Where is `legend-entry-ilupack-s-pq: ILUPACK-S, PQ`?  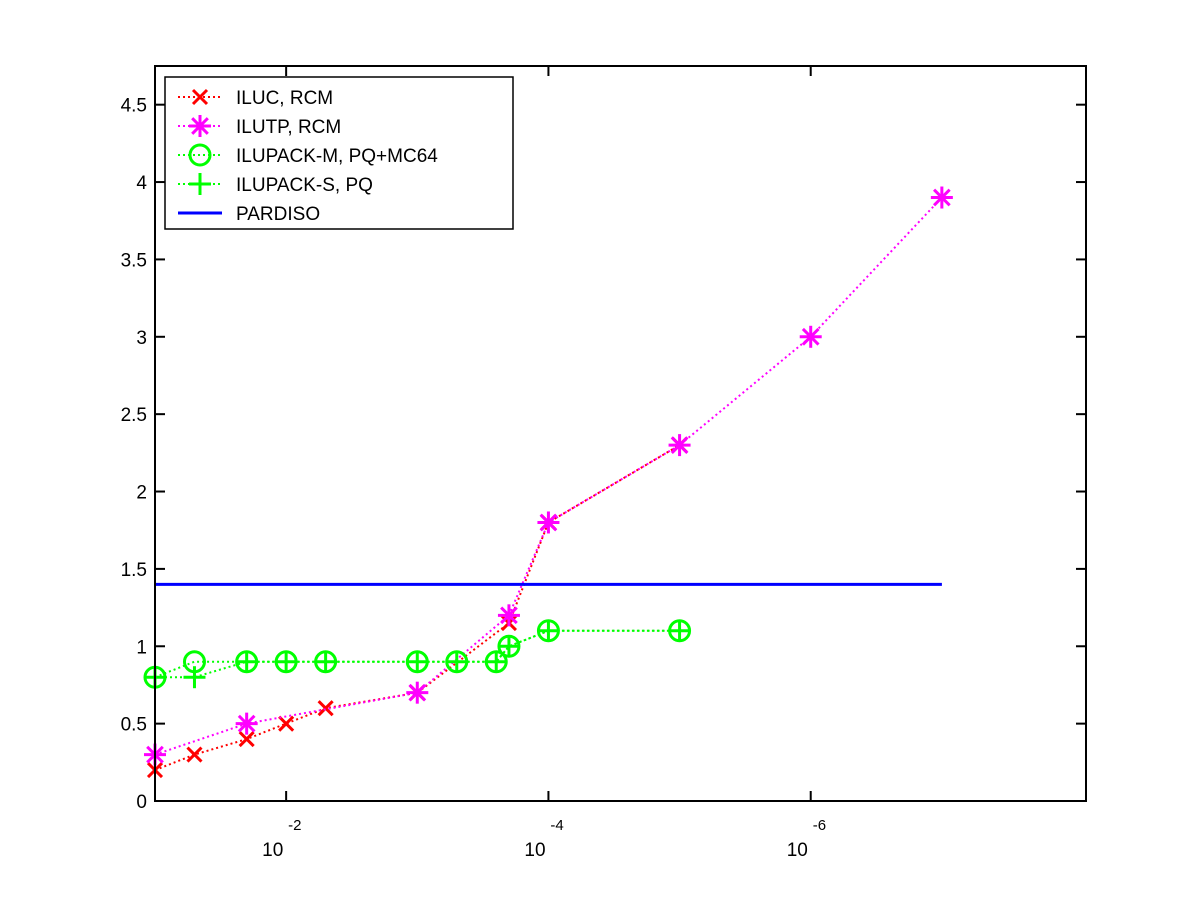
legend-entry-ilupack-s-pq: ILUPACK-S, PQ is located at coordinates (275, 184).